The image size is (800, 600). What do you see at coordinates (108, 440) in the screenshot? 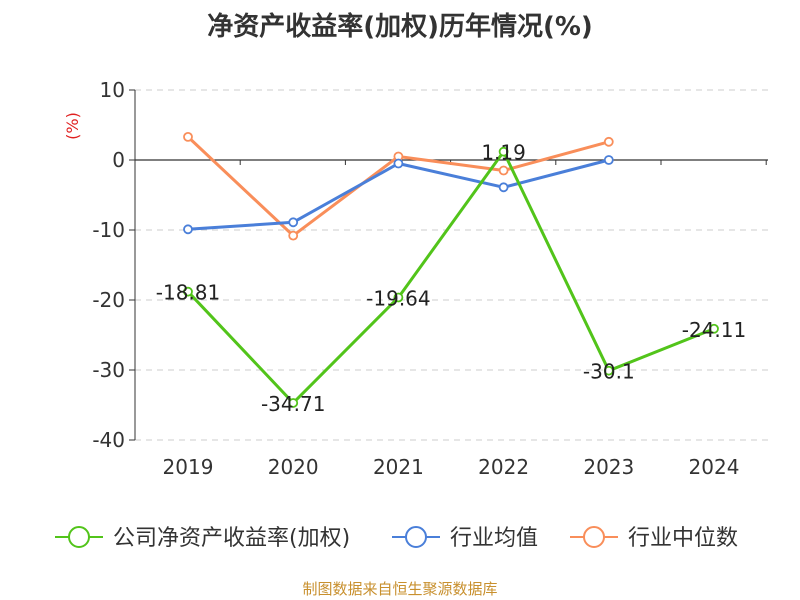
I see `y-tick-label: -40` at bounding box center [108, 440].